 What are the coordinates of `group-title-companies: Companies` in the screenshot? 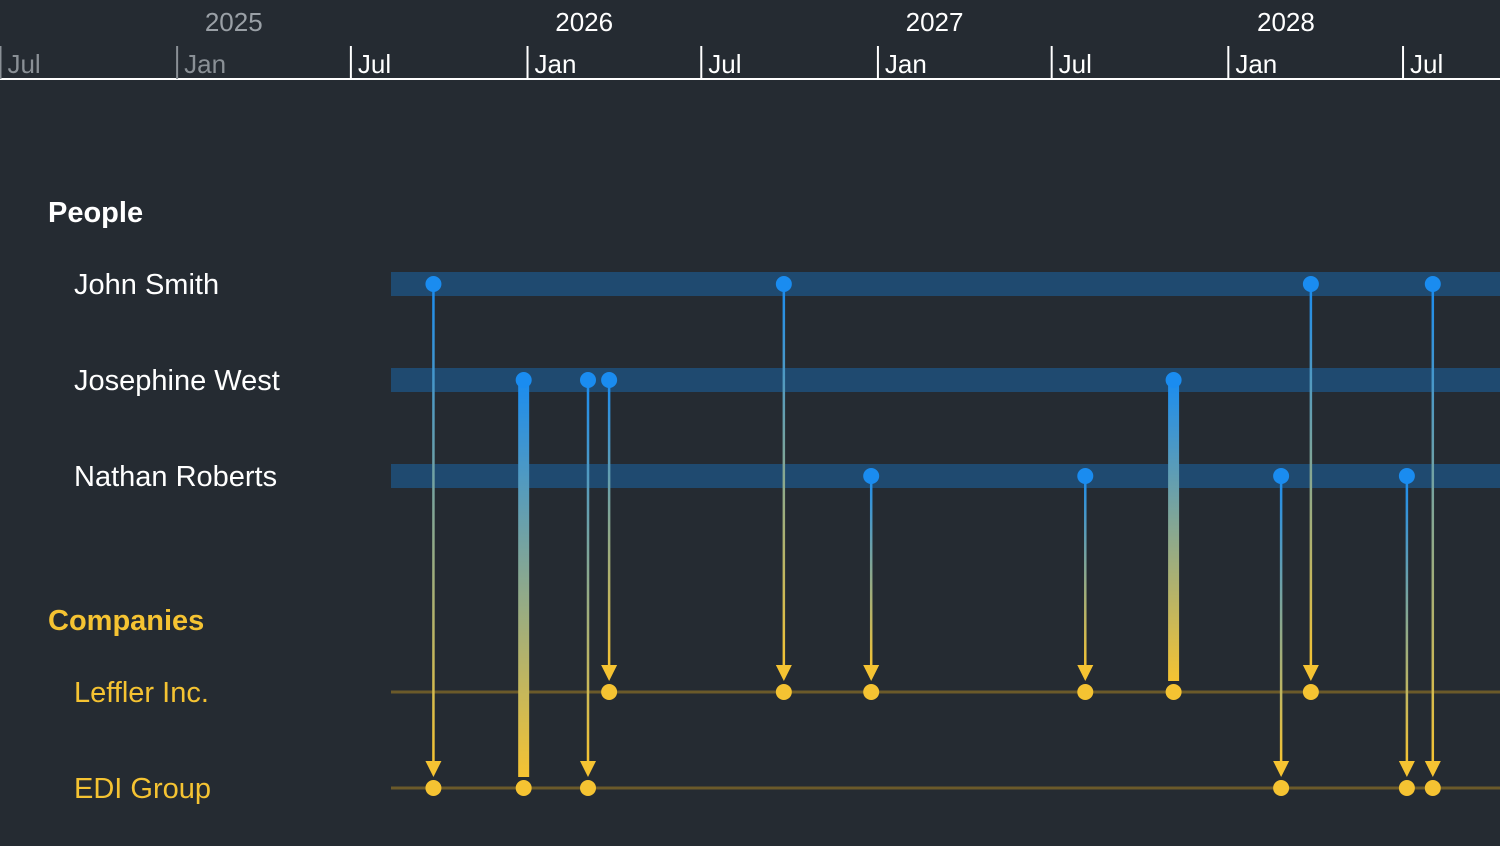 It's located at (126, 621).